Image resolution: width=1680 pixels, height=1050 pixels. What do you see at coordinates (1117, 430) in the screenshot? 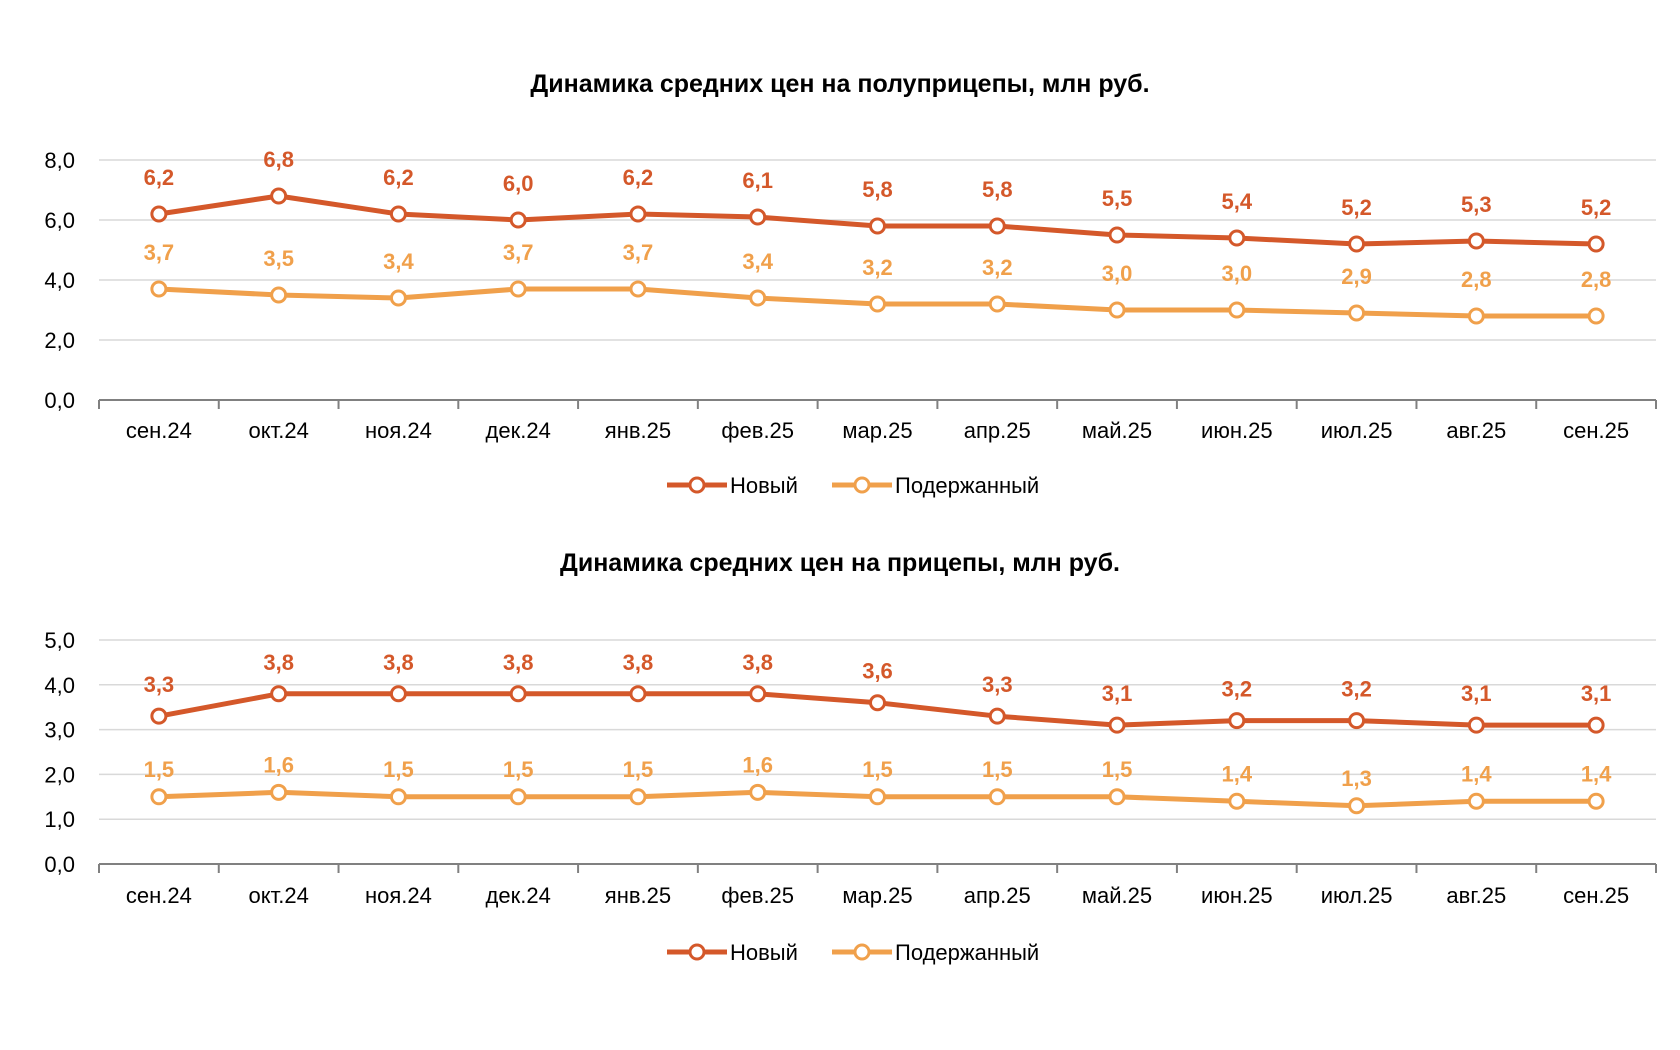
I see `x-tick-label: май.25` at bounding box center [1117, 430].